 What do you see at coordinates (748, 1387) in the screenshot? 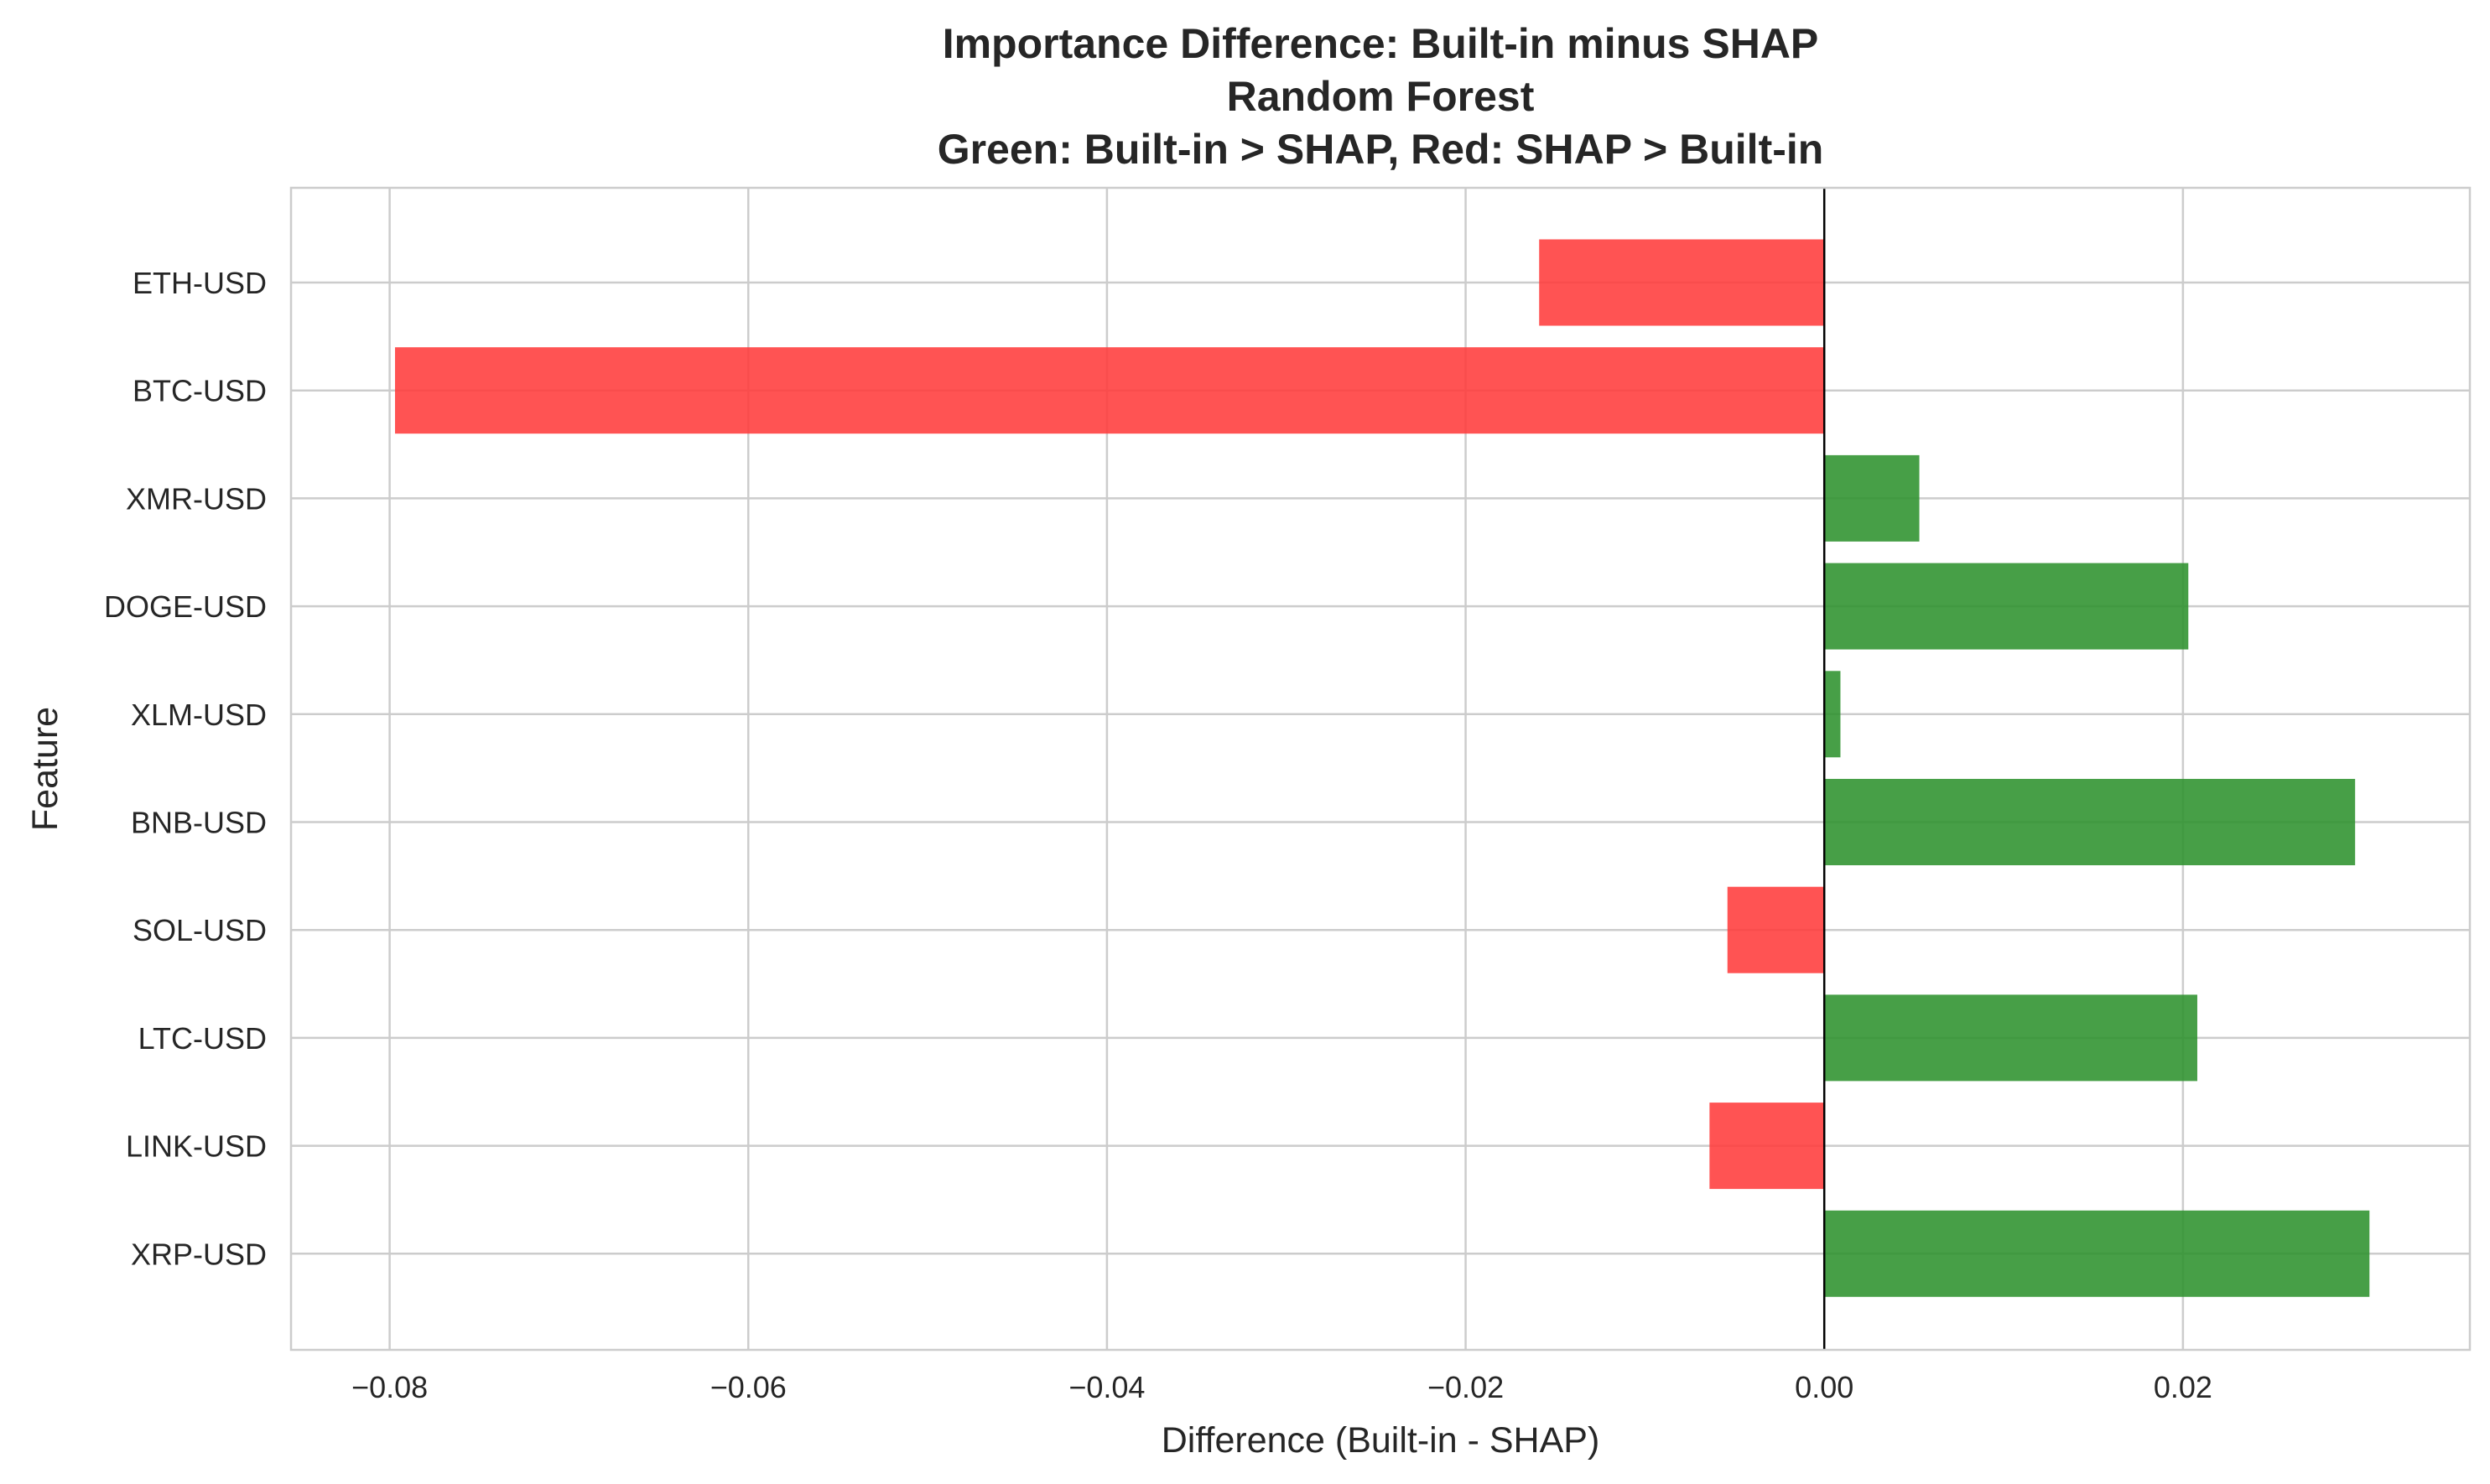
I see `x-tick-label: −0.06` at bounding box center [748, 1387].